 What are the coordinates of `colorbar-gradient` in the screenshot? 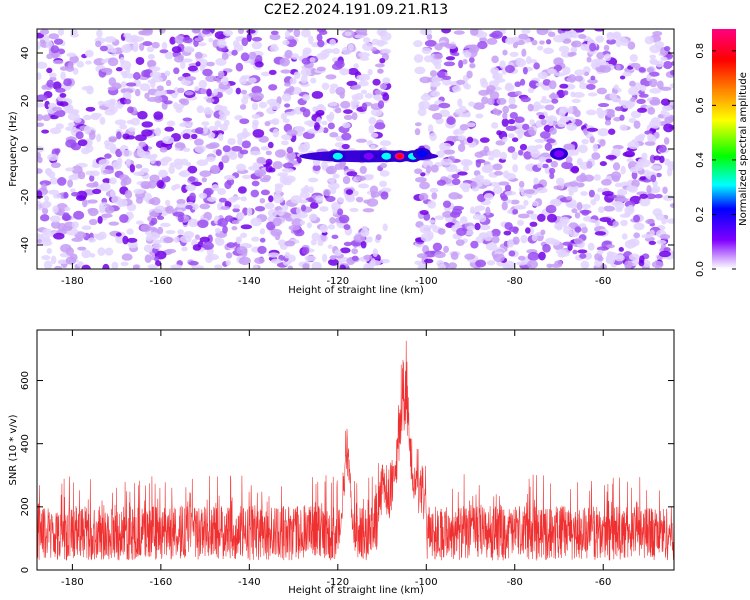 It's located at (724, 149).